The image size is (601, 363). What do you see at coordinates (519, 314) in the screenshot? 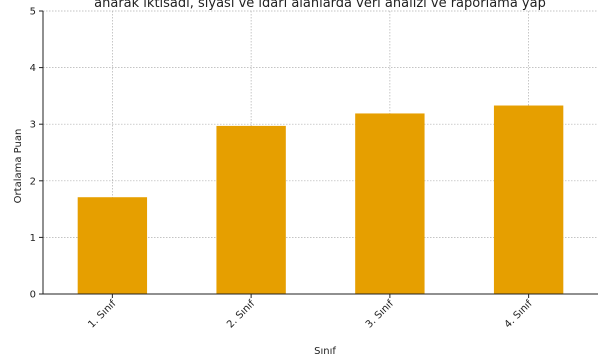
I see `x-tick-label: 4. Sınıf` at bounding box center [519, 314].